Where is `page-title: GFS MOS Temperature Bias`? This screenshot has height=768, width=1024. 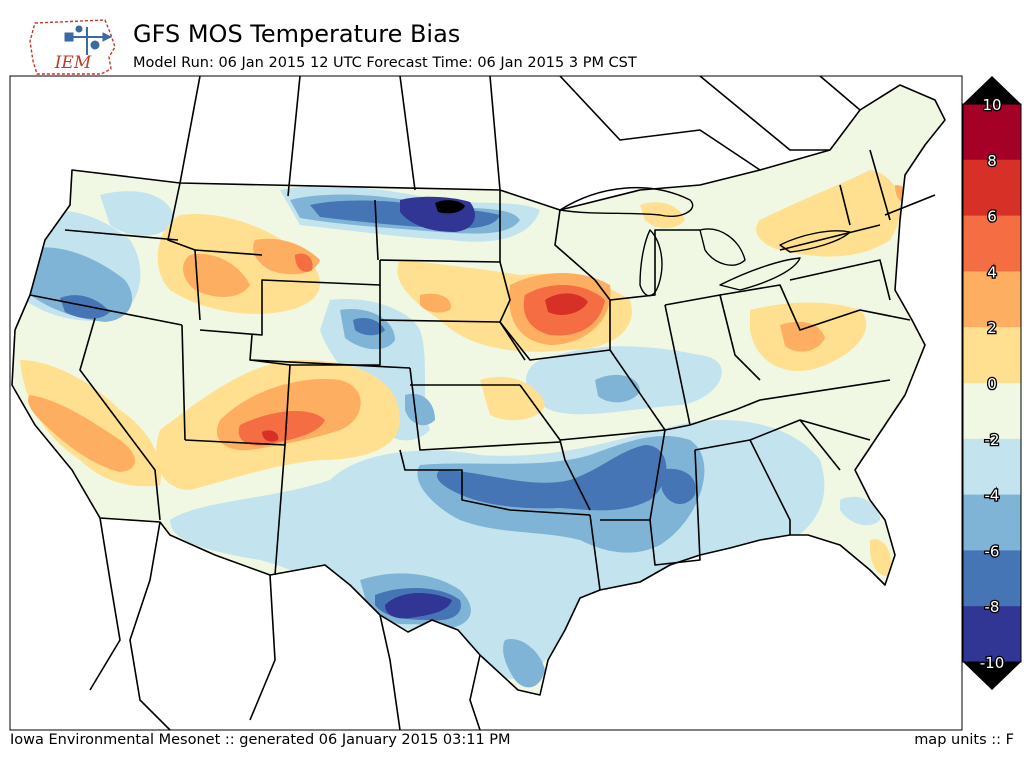 page-title: GFS MOS Temperature Bias is located at coordinates (297, 34).